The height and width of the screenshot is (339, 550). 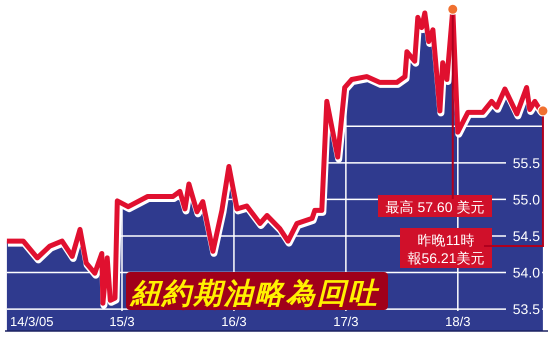 I want to click on x-tick-label: 16/3, so click(x=234, y=321).